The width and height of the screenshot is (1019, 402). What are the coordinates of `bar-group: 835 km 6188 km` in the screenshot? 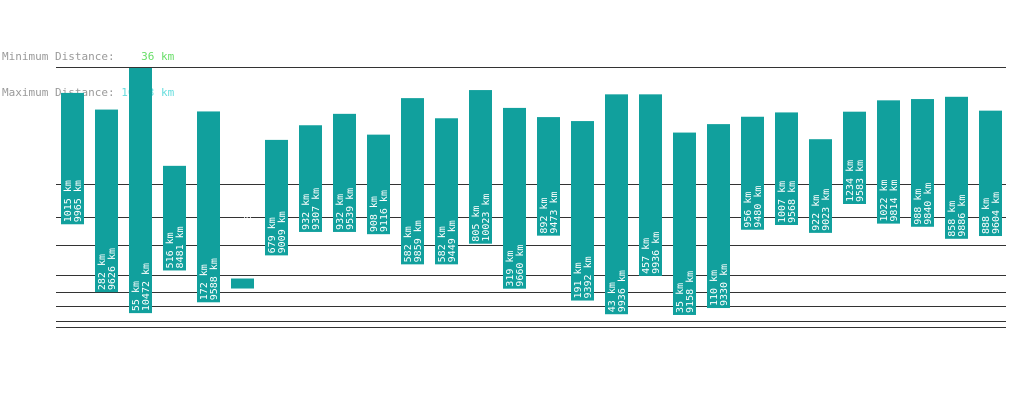 It's located at (242, 243).